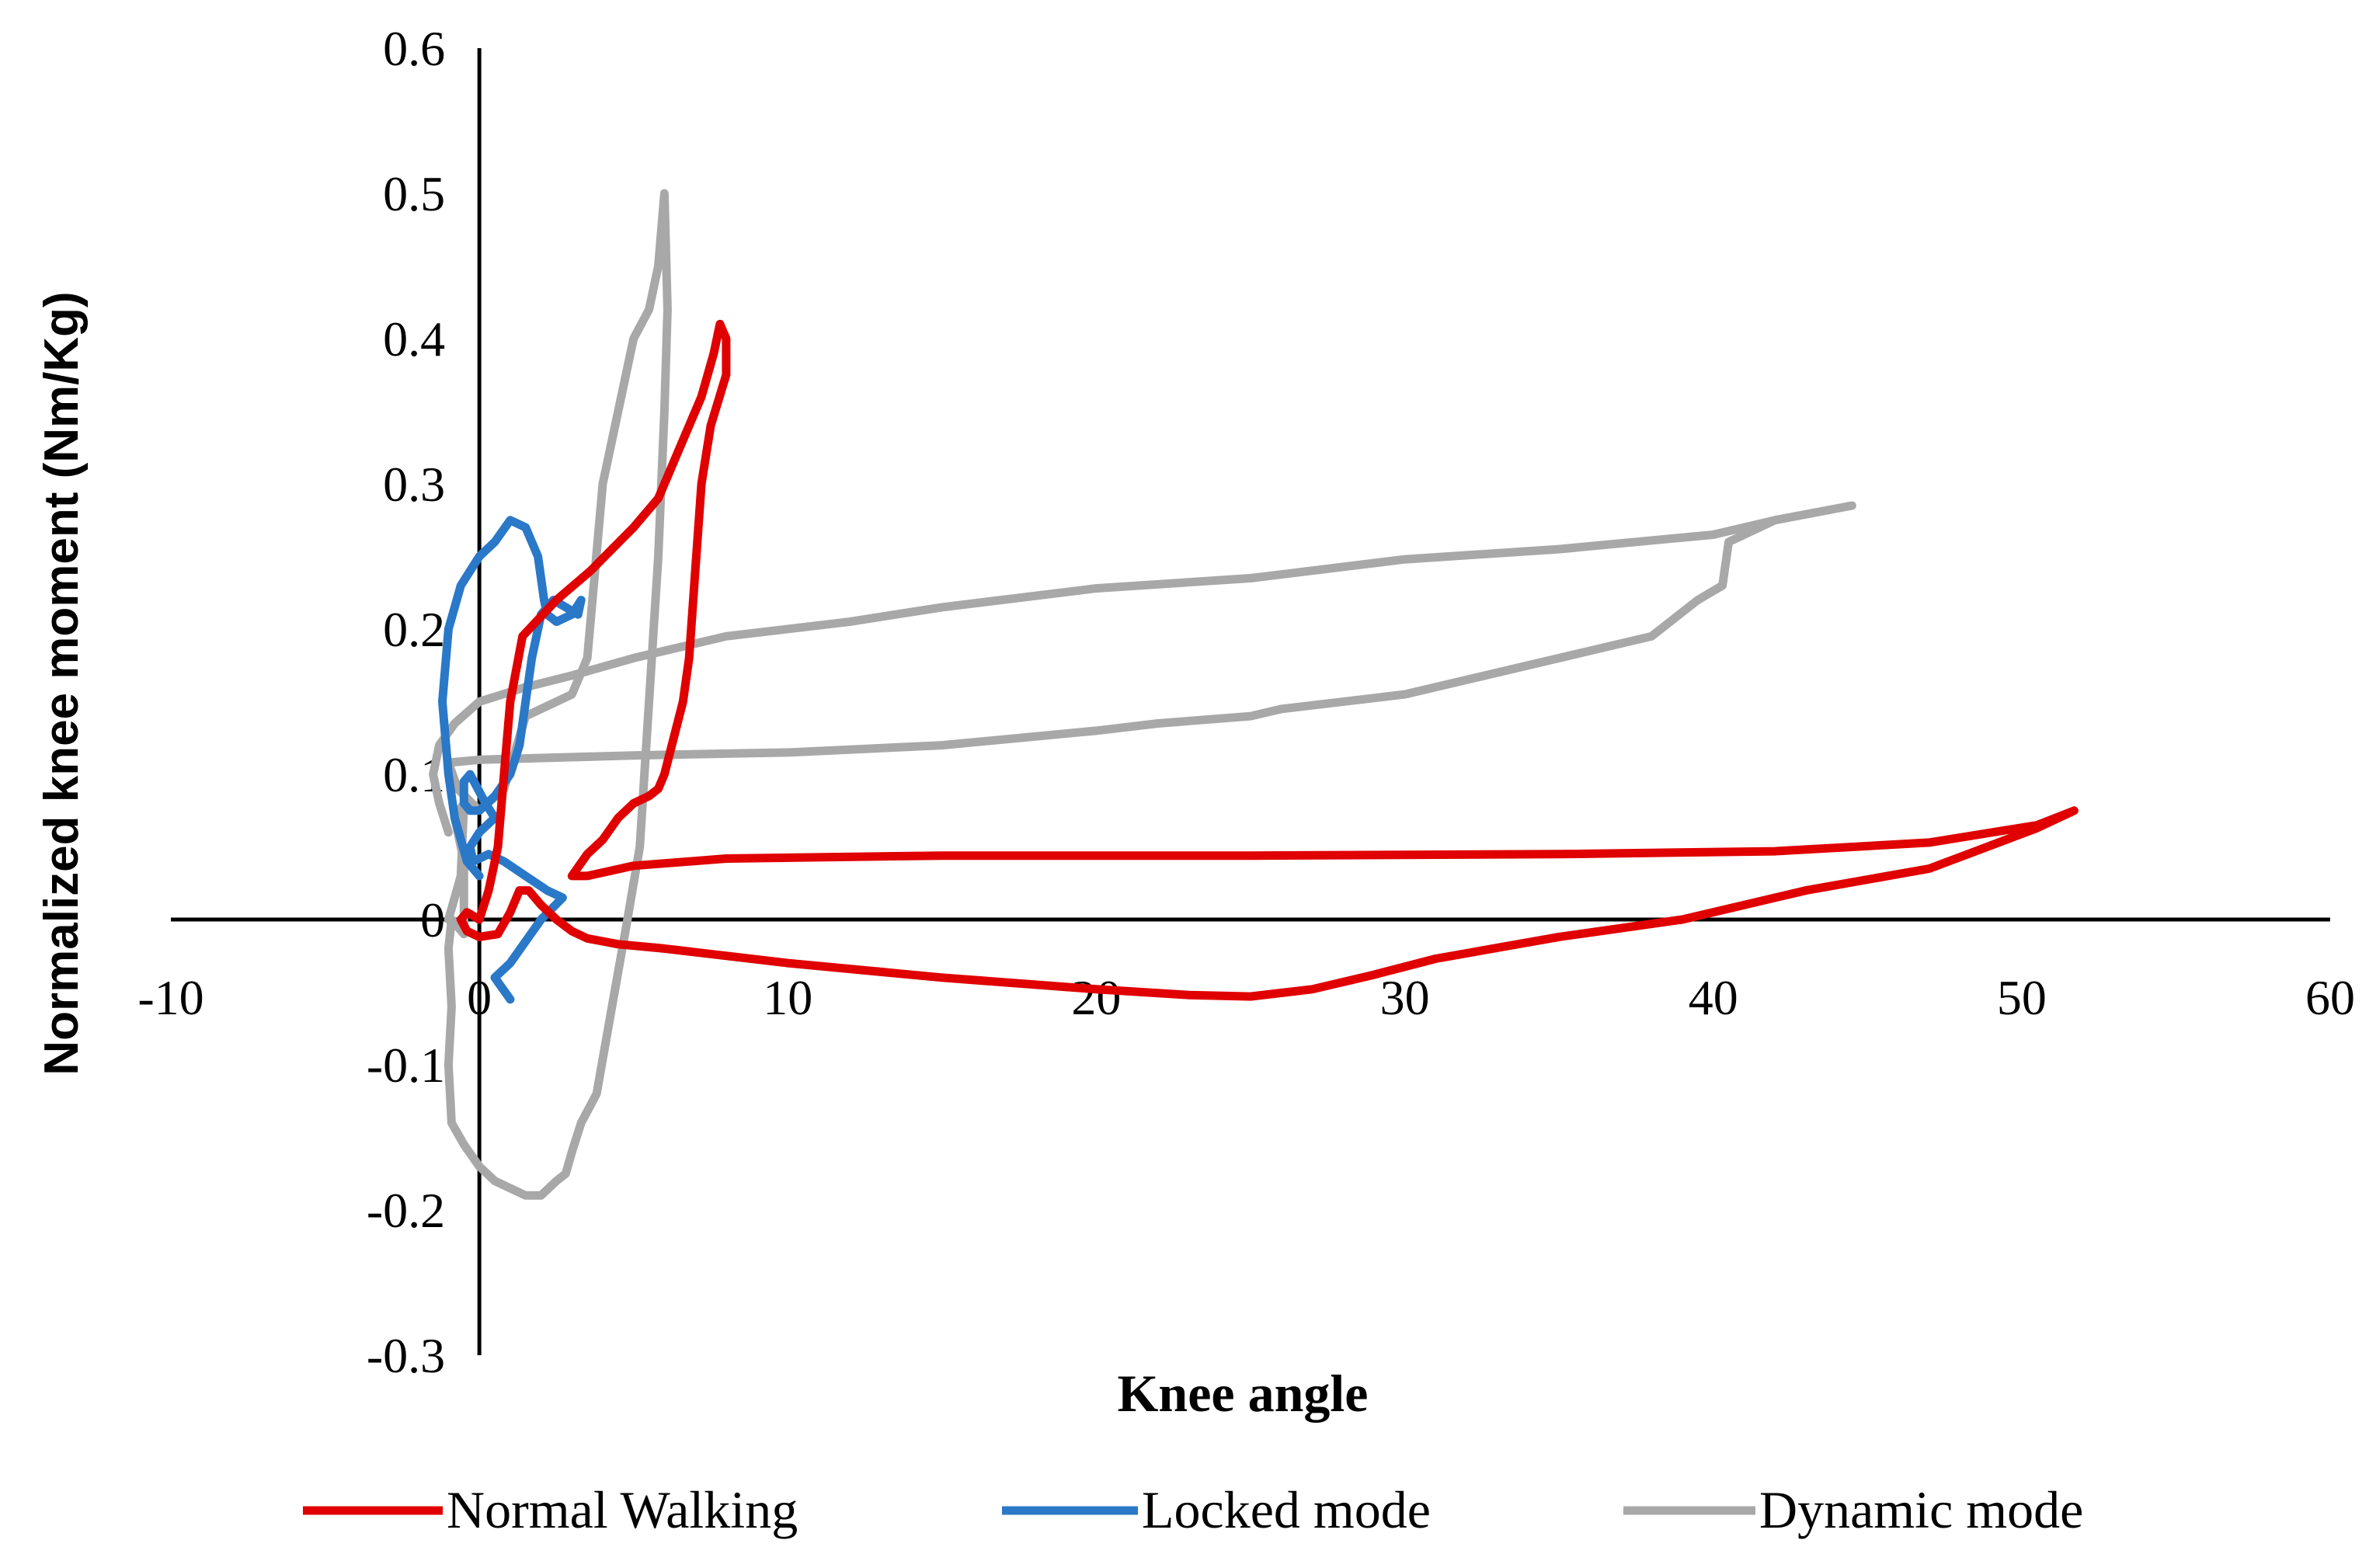  What do you see at coordinates (406, 702) in the screenshot?
I see `y-tick-labels: -0.3-0.2-0.100.10.20.30.40.50.6` at bounding box center [406, 702].